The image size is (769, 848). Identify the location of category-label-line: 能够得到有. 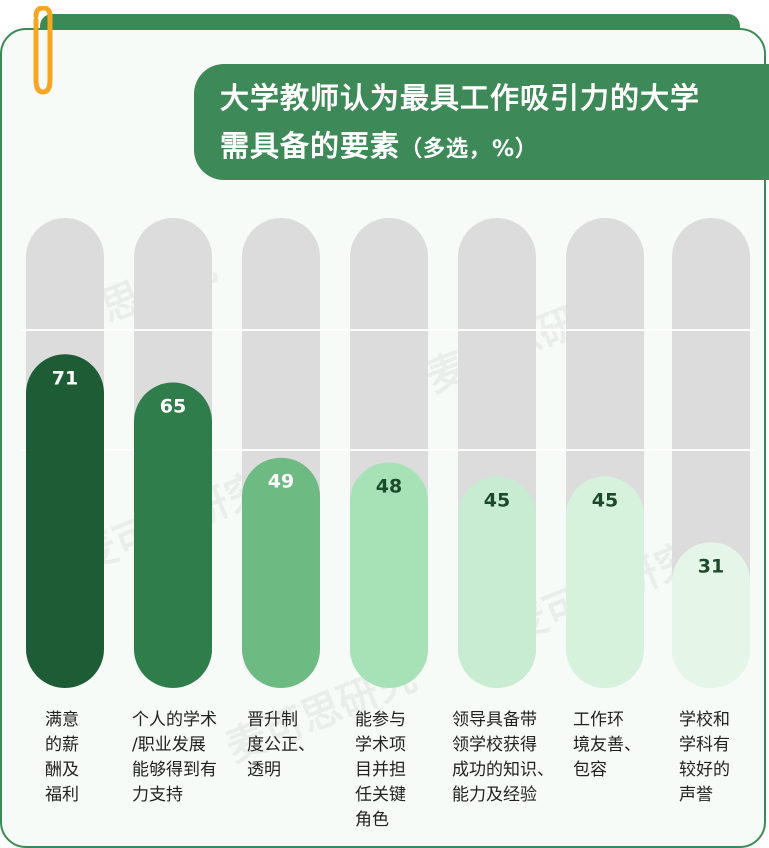
(174, 770).